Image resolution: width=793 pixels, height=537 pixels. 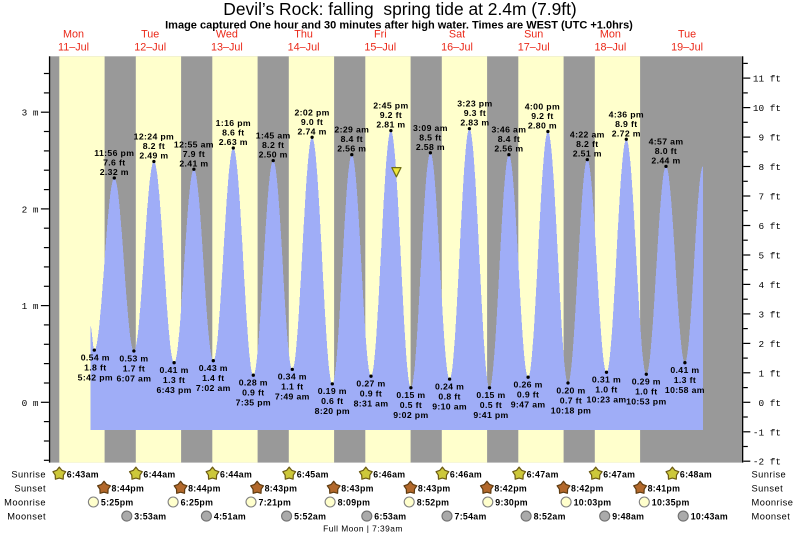 I want to click on svg-text: 1.0 ft, so click(x=646, y=392).